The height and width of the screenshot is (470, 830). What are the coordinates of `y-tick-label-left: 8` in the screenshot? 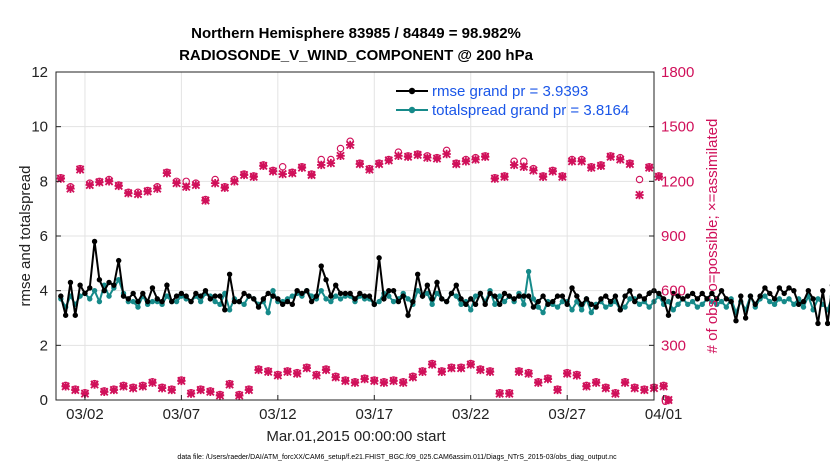 It's located at (44, 181).